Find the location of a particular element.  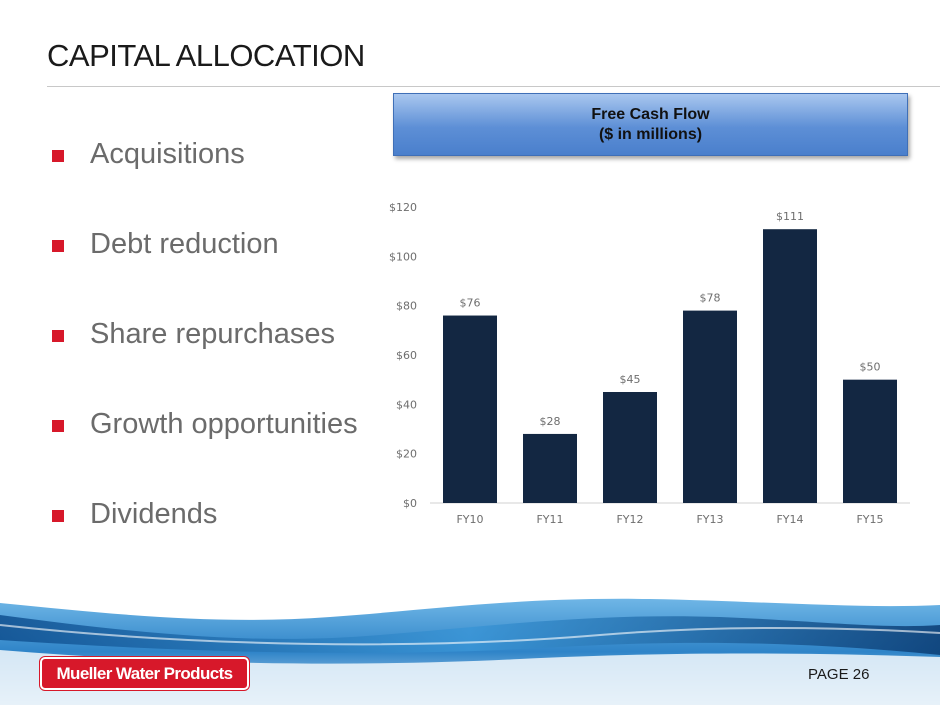

mueller-logo: Mueller Water Products is located at coordinates (144, 673).